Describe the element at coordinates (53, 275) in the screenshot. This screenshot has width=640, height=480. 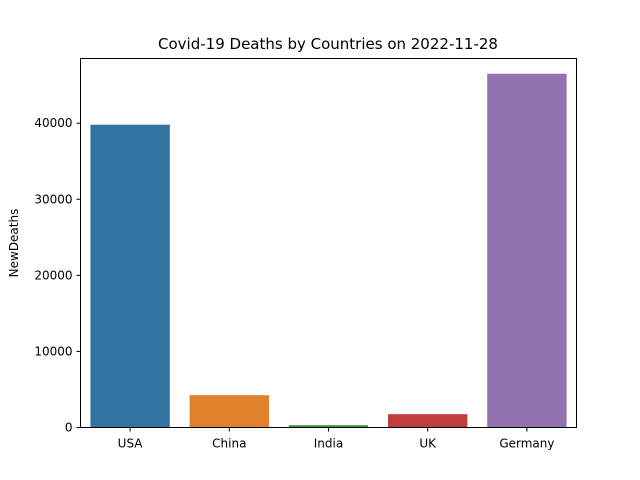
I see `y-tick-label: 20000` at that location.